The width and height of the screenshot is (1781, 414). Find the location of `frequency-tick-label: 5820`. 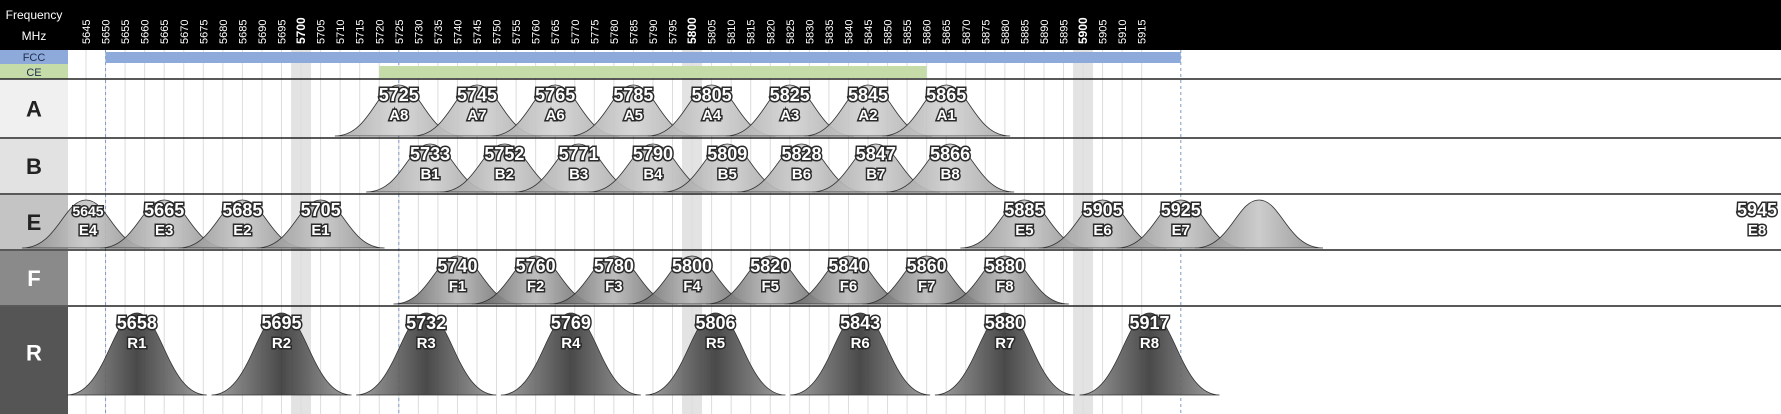

frequency-tick-label: 5820 is located at coordinates (771, 32).